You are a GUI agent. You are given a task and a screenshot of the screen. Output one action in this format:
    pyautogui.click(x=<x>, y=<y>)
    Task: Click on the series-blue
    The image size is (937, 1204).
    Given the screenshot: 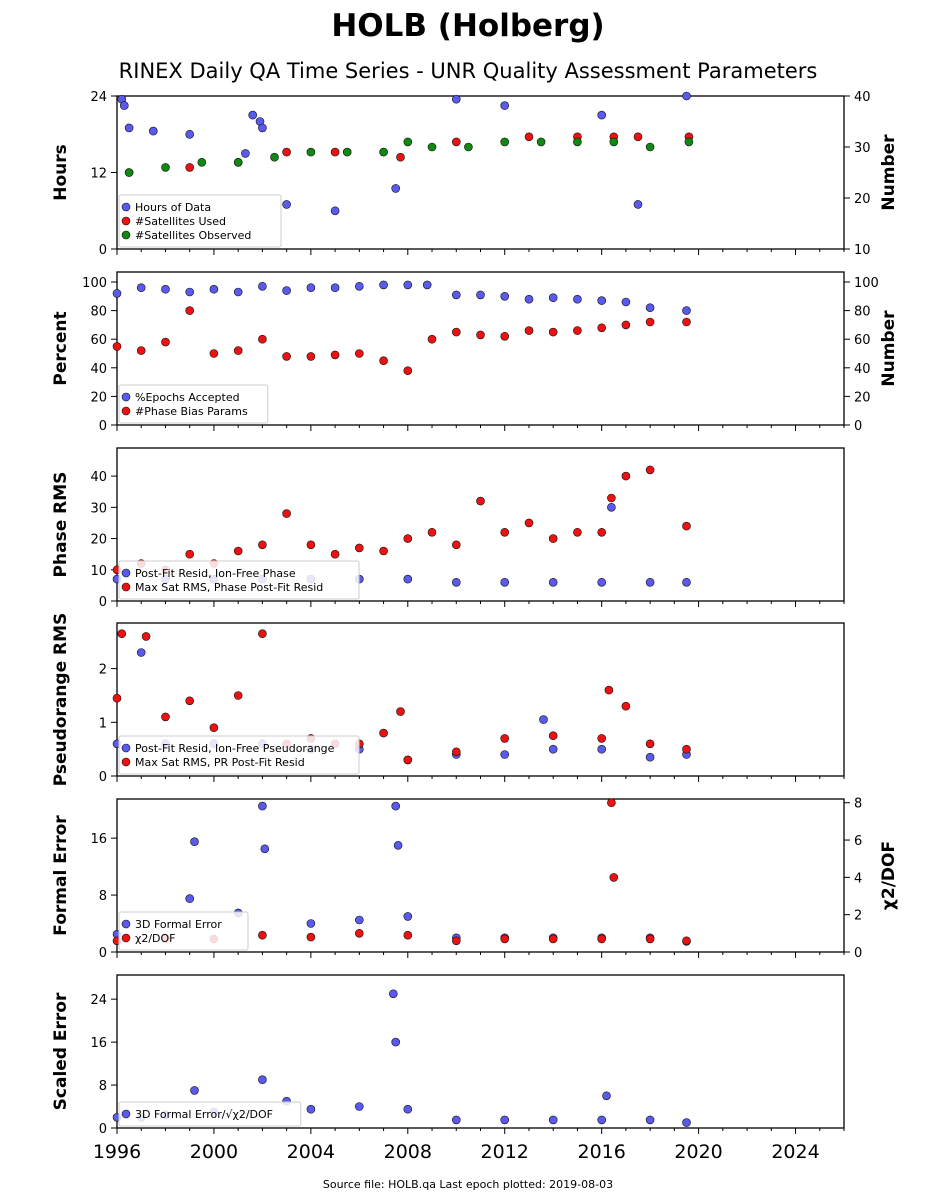 What is the action you would take?
    pyautogui.click(x=404, y=153)
    